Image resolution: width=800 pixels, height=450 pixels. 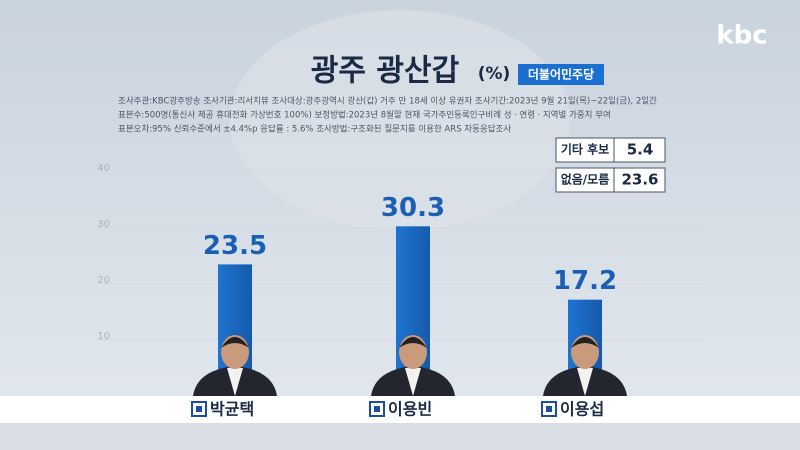 I want to click on x-tick-label: 박균택, so click(x=232, y=409).